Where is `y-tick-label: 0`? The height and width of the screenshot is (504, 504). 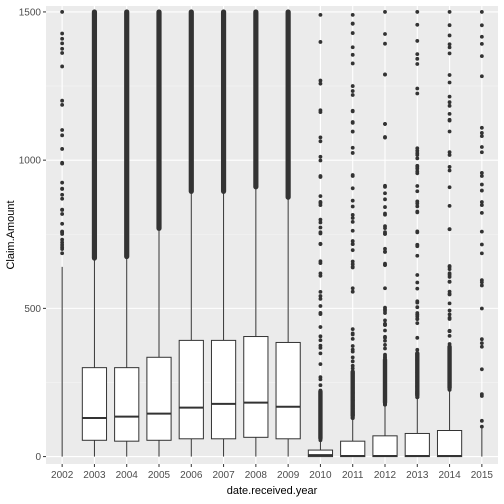 y-tick-label: 0 is located at coordinates (38, 457).